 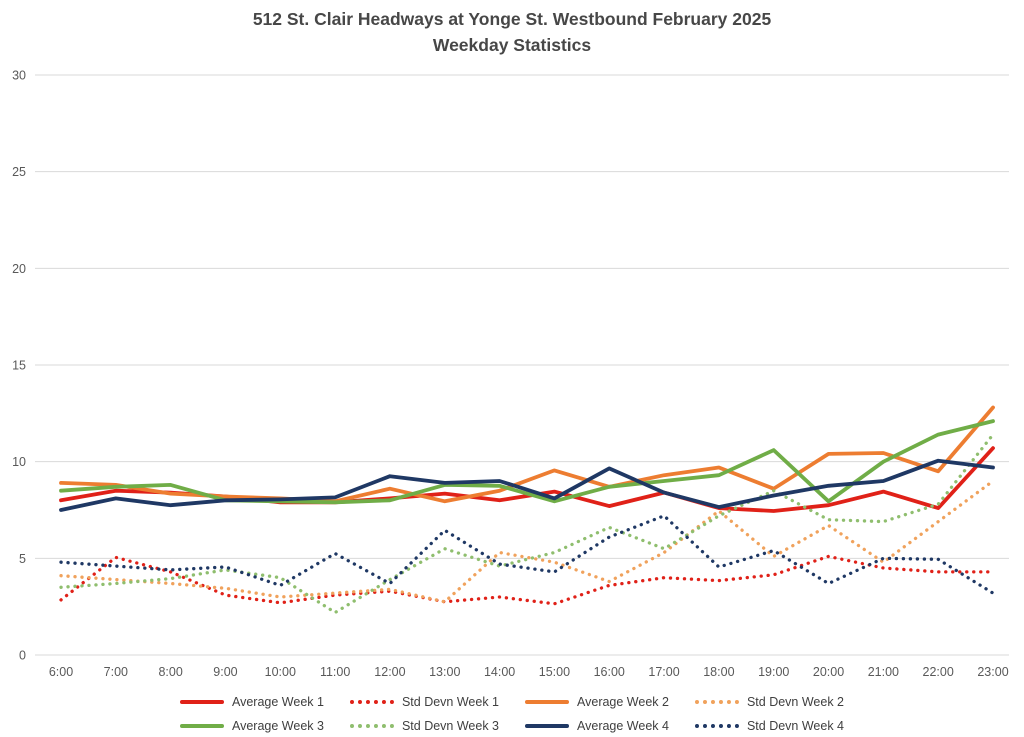 I want to click on legend-label-std-devn-week-2: Std Devn Week 2, so click(x=795, y=701).